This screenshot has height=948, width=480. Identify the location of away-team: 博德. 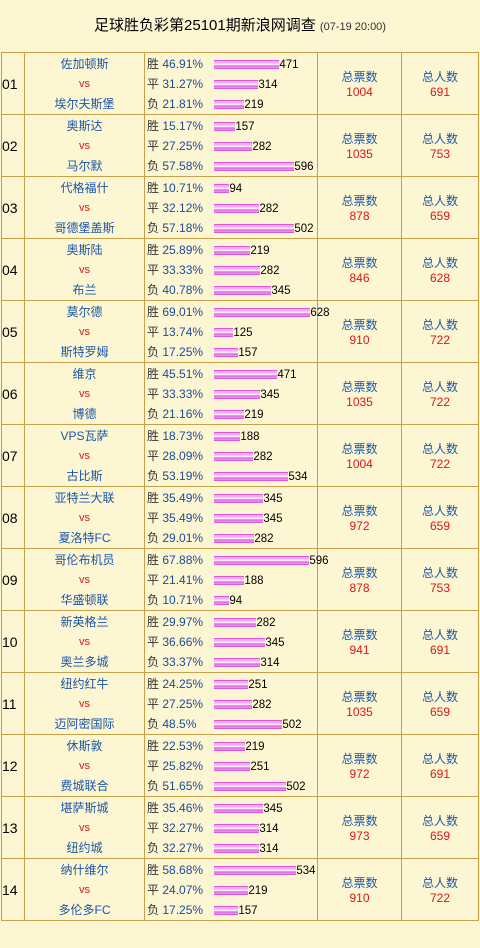
(84, 413).